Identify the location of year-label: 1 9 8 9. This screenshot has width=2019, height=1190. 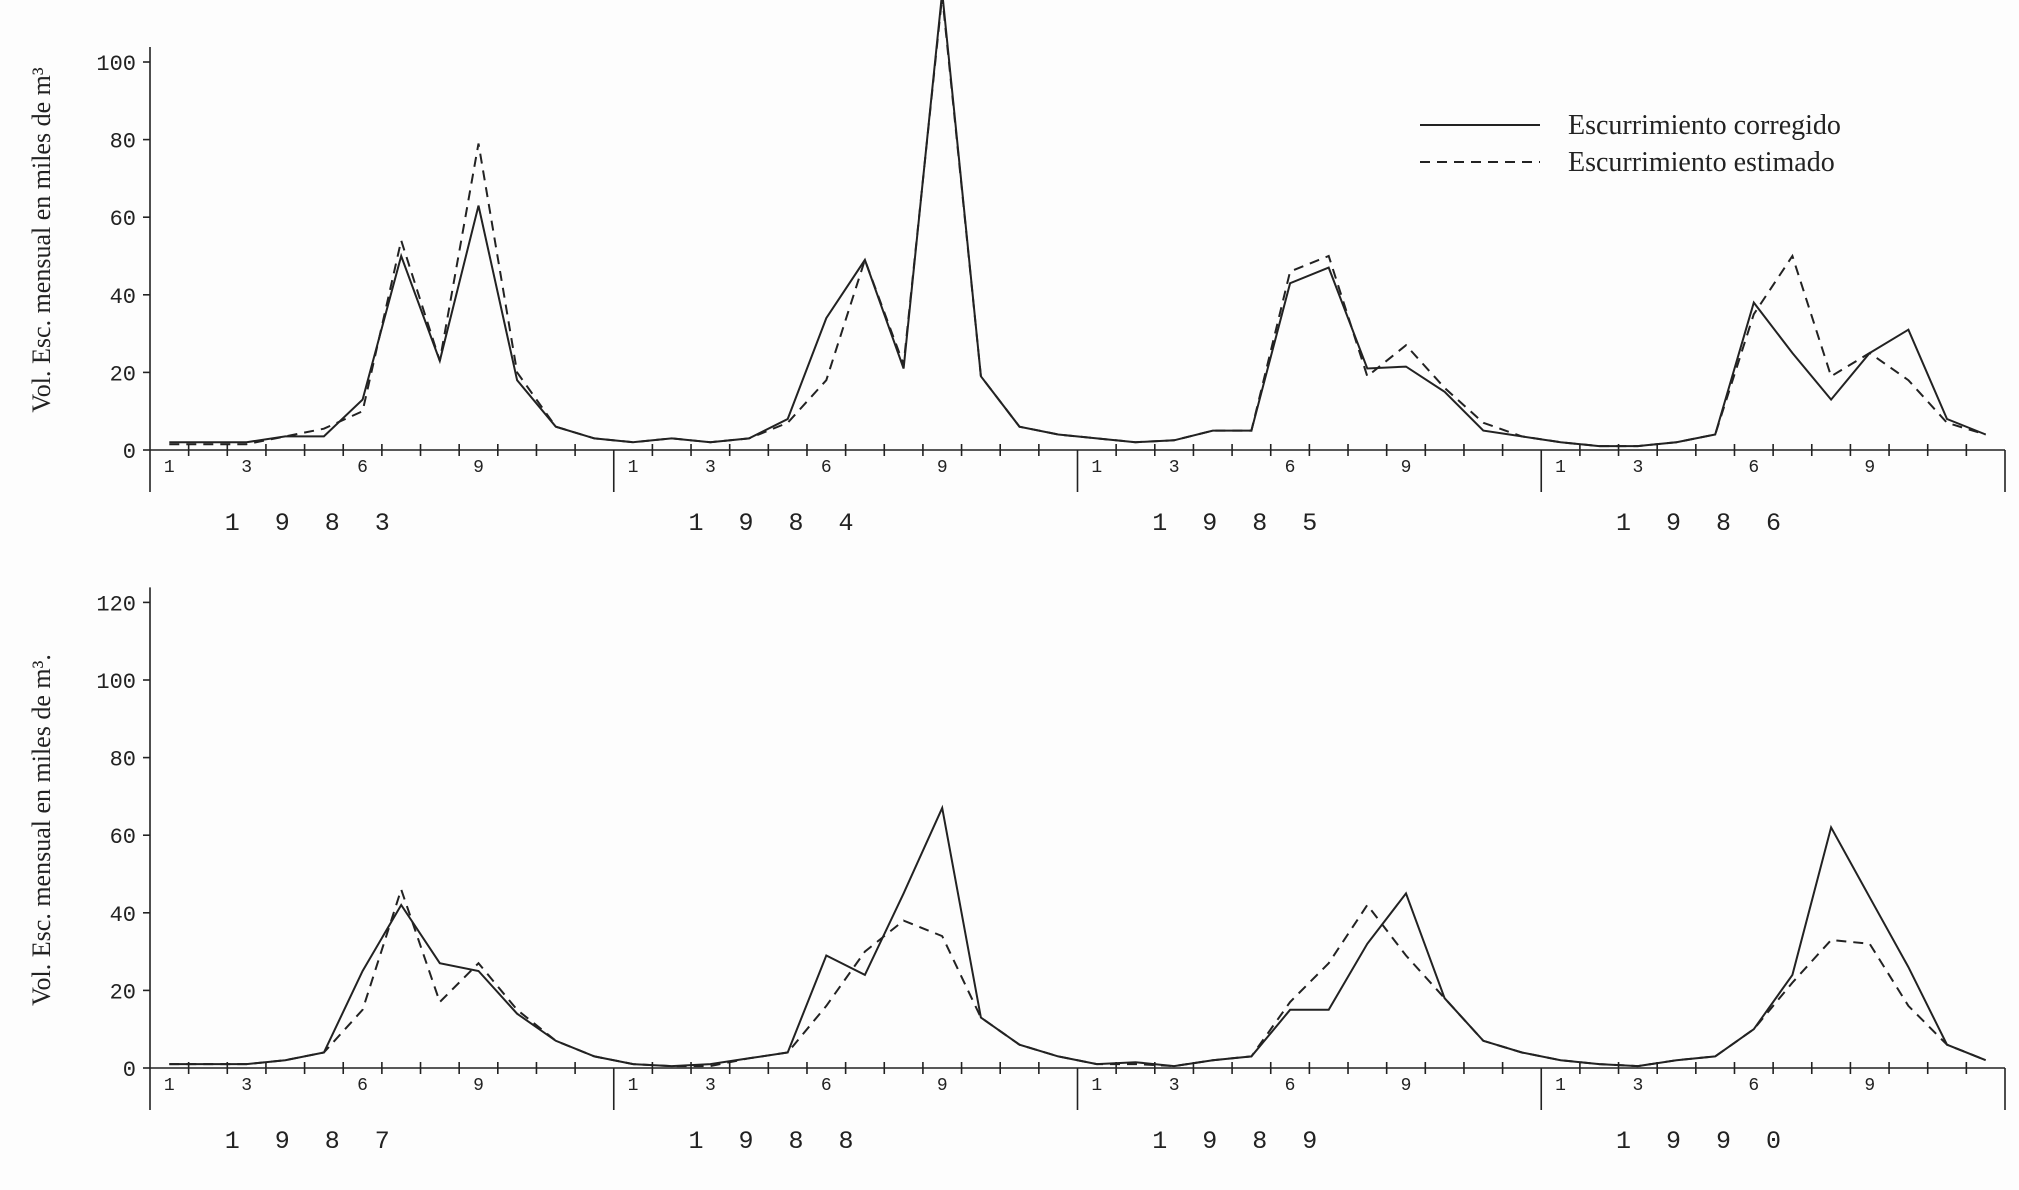
(1239, 1141).